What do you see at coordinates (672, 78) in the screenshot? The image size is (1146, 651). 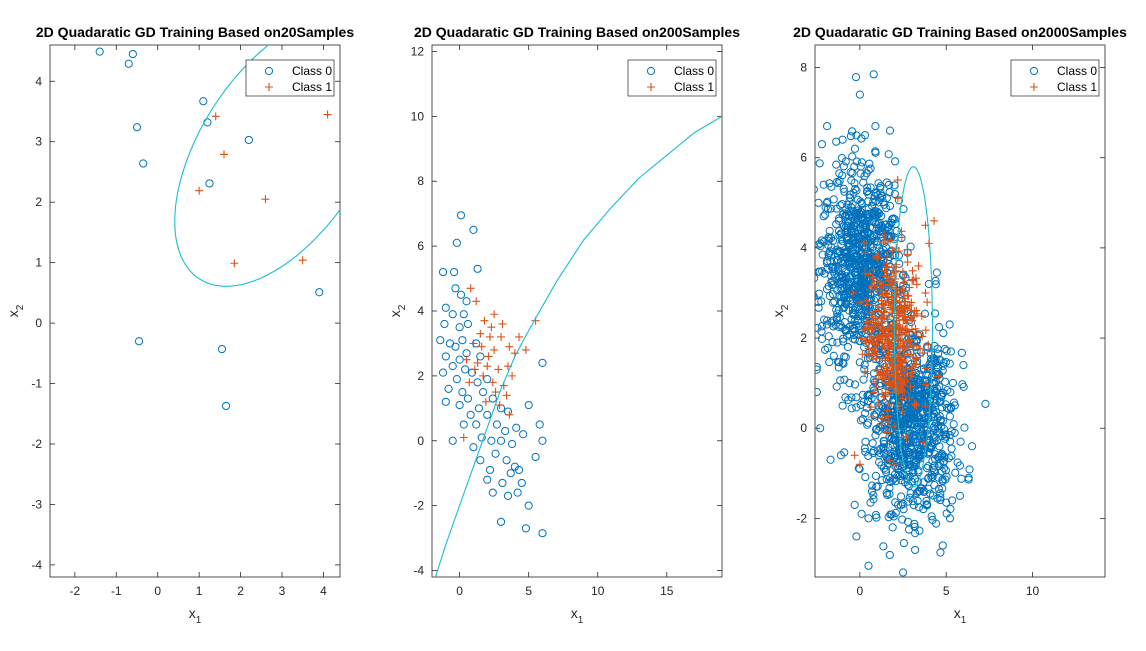 I see `legend: Class 0 Class 1` at bounding box center [672, 78].